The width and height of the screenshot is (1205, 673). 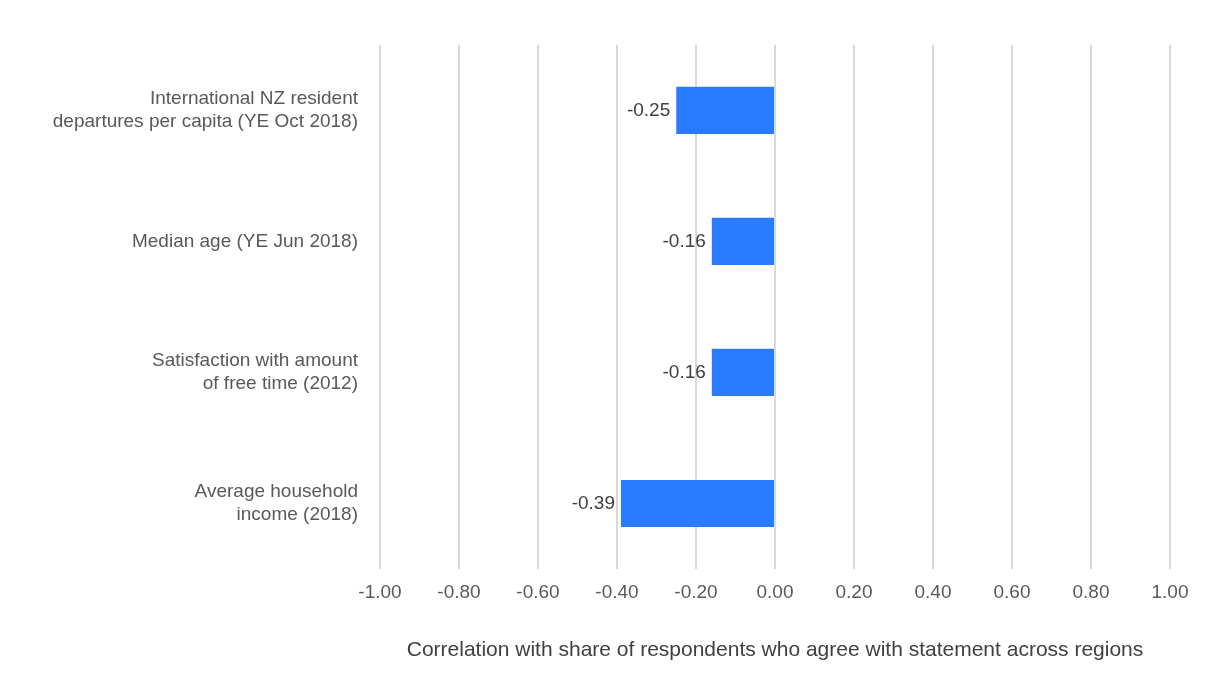 I want to click on y-tick-label: Satisfaction with amount of free time (2012), so click(x=255, y=371).